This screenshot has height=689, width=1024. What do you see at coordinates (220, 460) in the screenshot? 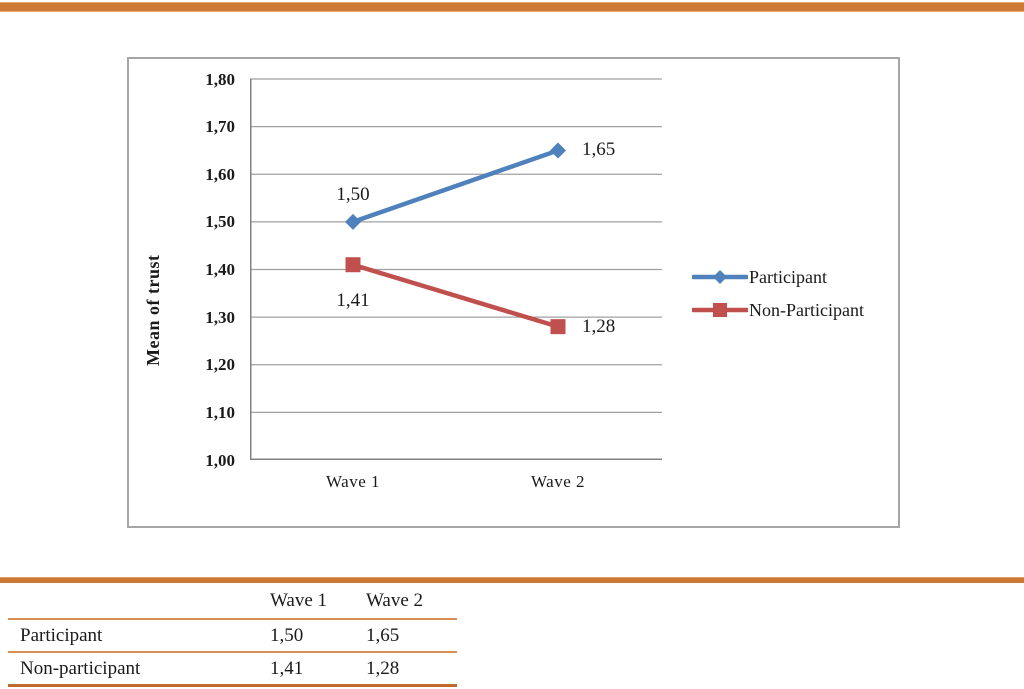
I see `y-tick-label: 1,00` at bounding box center [220, 460].